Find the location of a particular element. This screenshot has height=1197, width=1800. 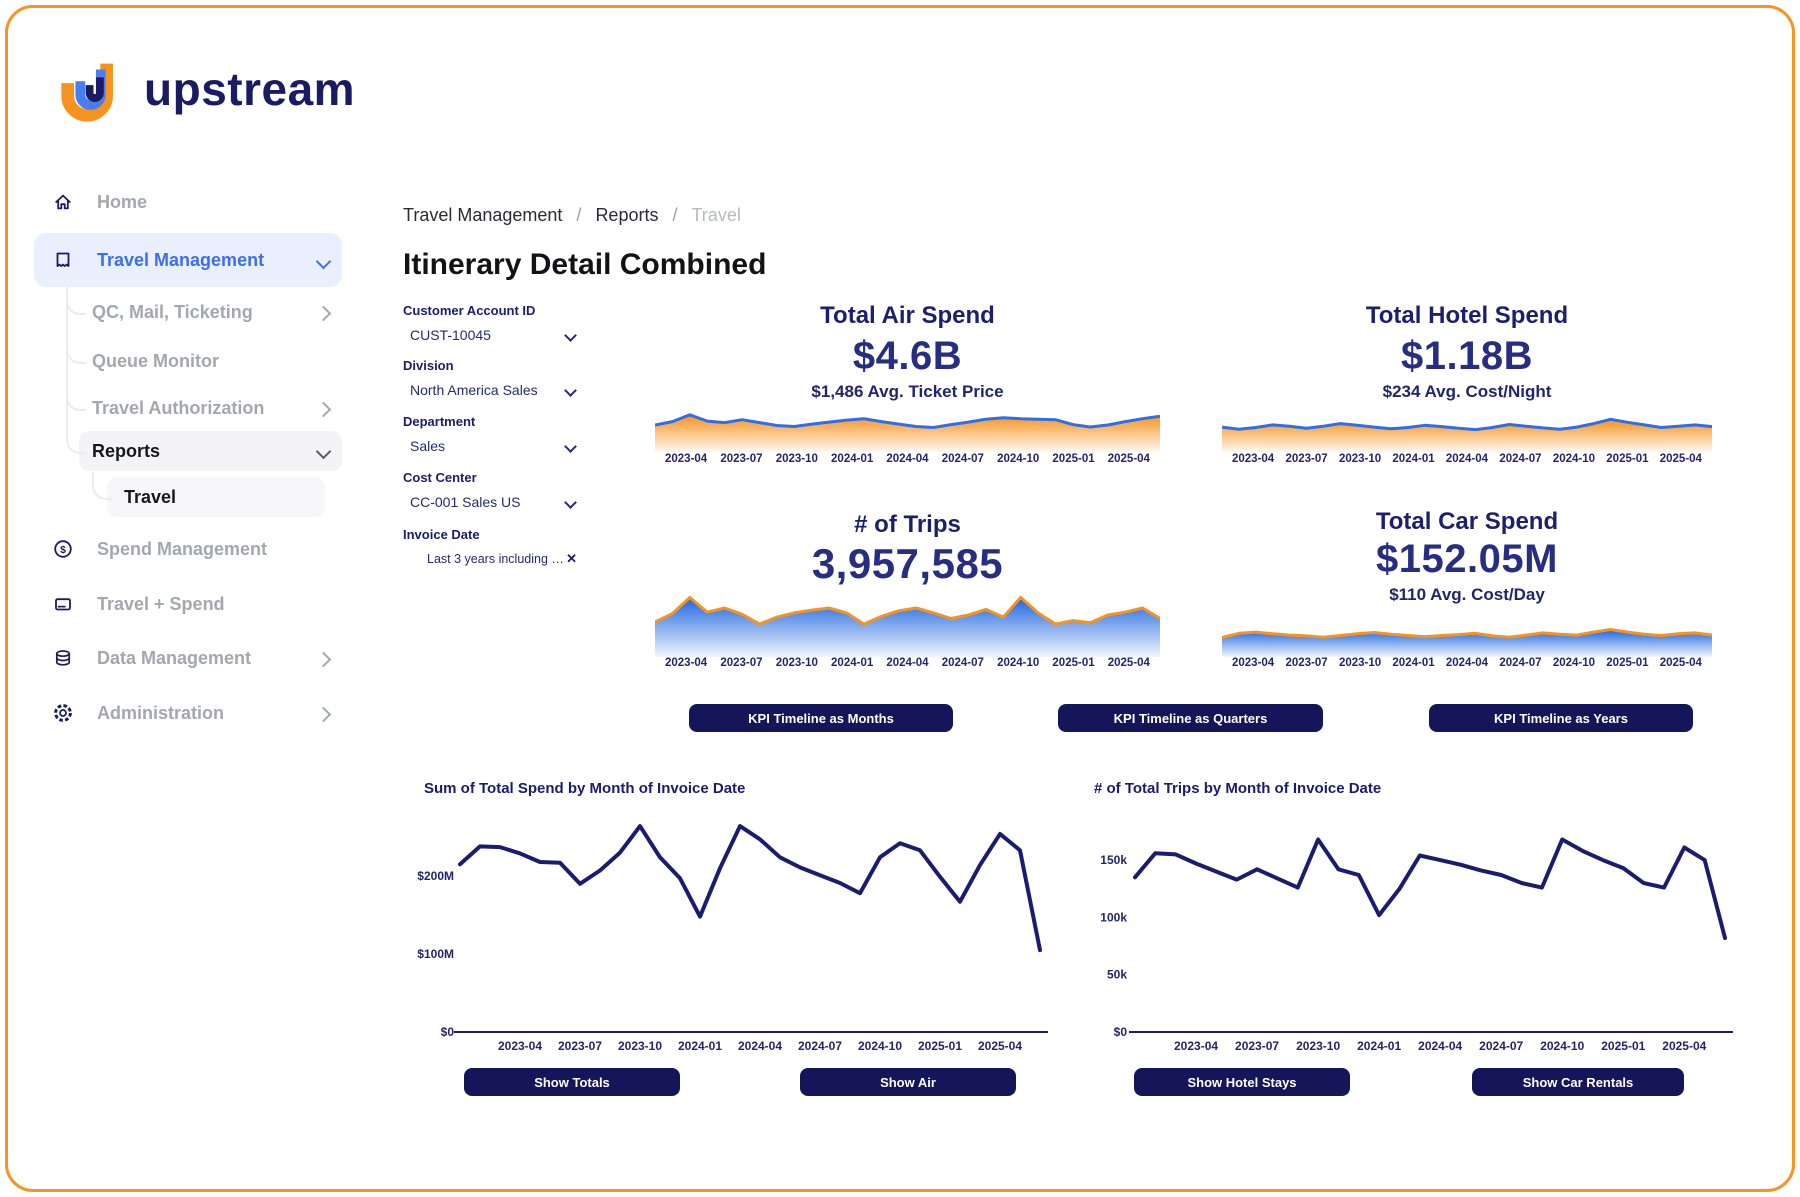

breadcrumb-travel-management: Travel Management is located at coordinates (483, 215).